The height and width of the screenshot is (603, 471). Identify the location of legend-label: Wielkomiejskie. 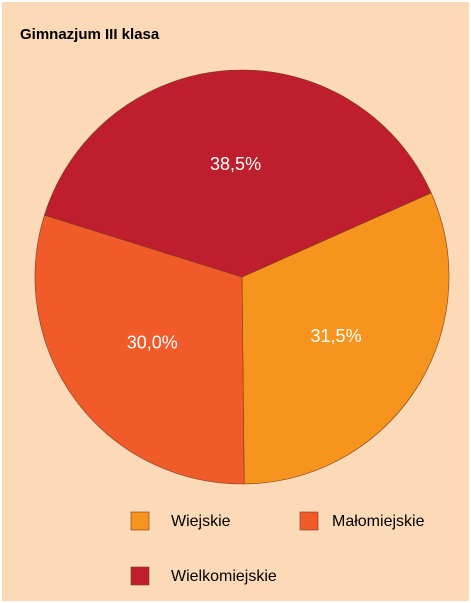
(224, 576).